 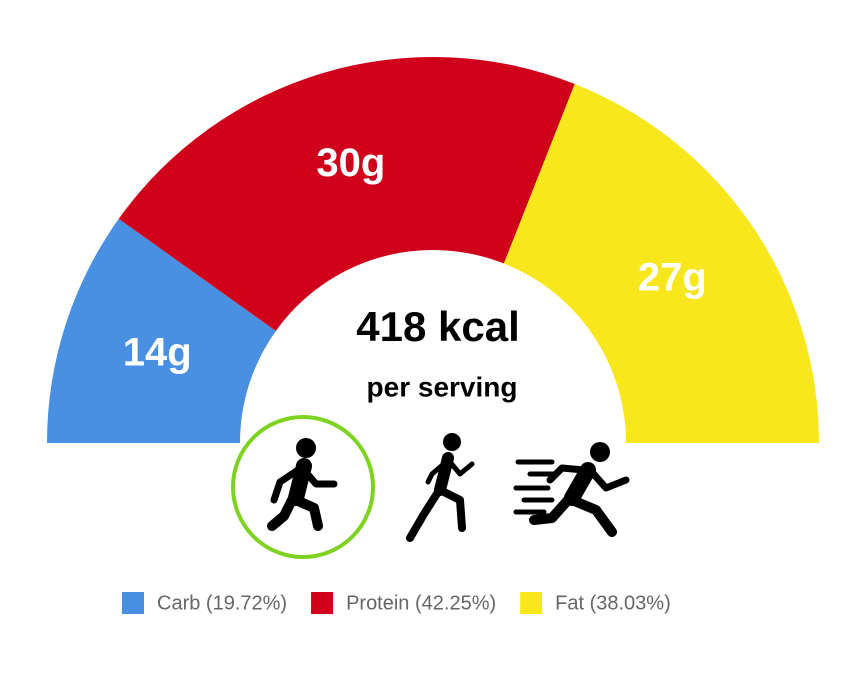 I want to click on calories: 418 kcal, so click(x=438, y=326).